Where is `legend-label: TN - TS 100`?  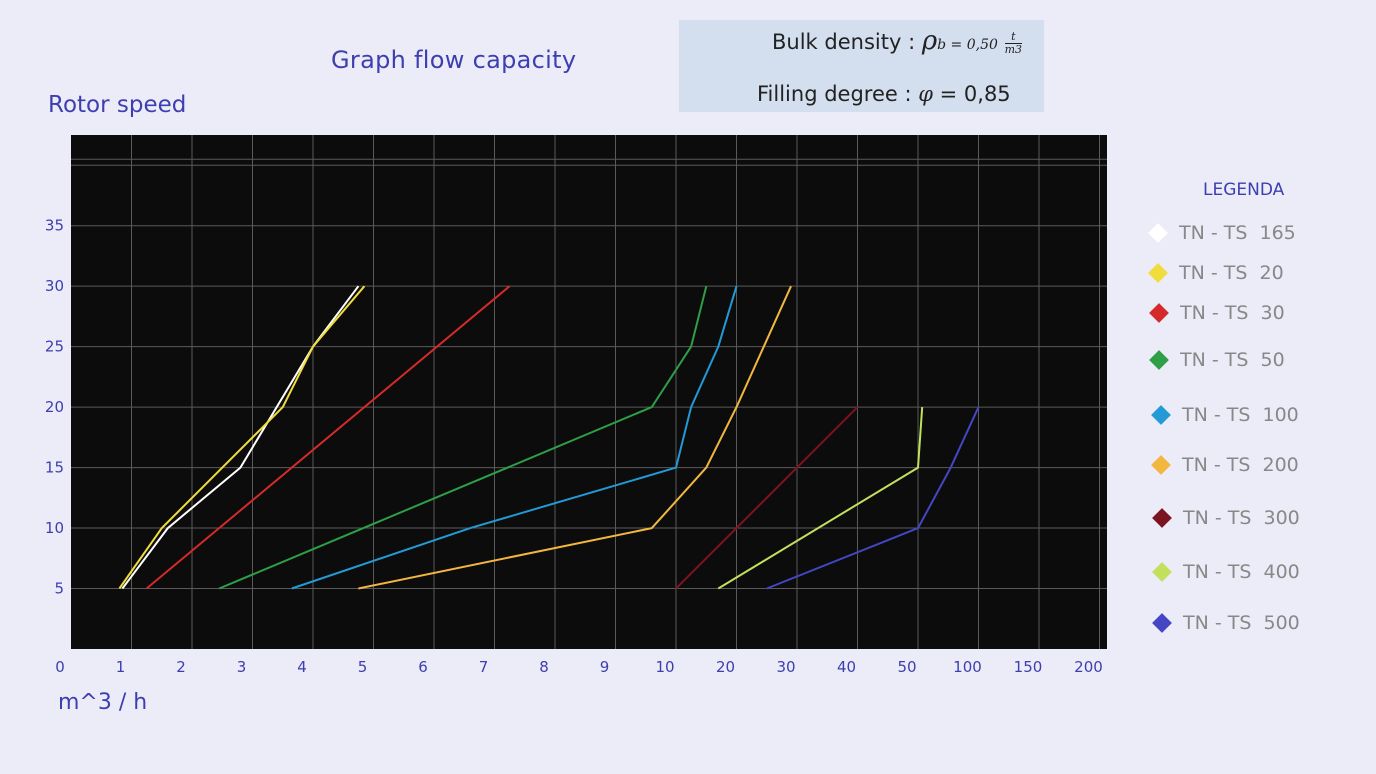 legend-label: TN - TS 100 is located at coordinates (1240, 415).